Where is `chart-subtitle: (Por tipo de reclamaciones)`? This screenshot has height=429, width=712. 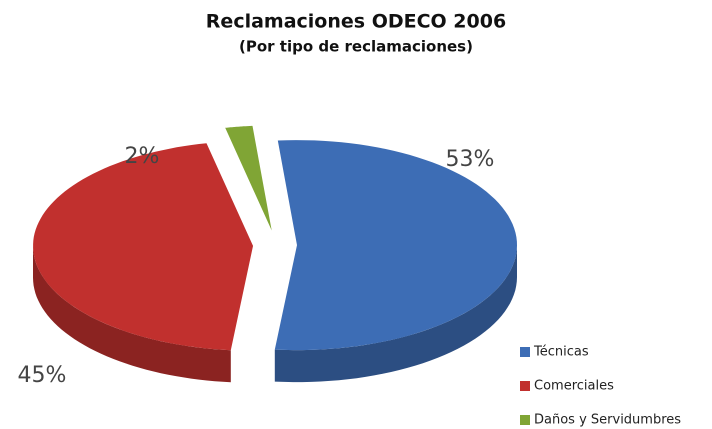 chart-subtitle: (Por tipo de reclamaciones) is located at coordinates (356, 47).